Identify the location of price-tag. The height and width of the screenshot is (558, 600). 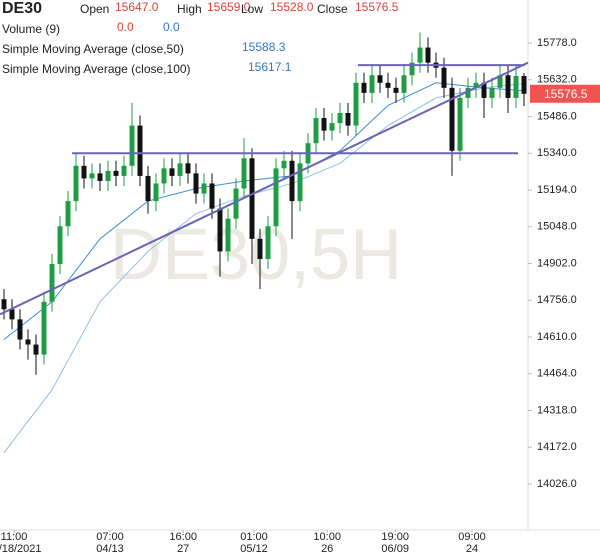
(565, 93).